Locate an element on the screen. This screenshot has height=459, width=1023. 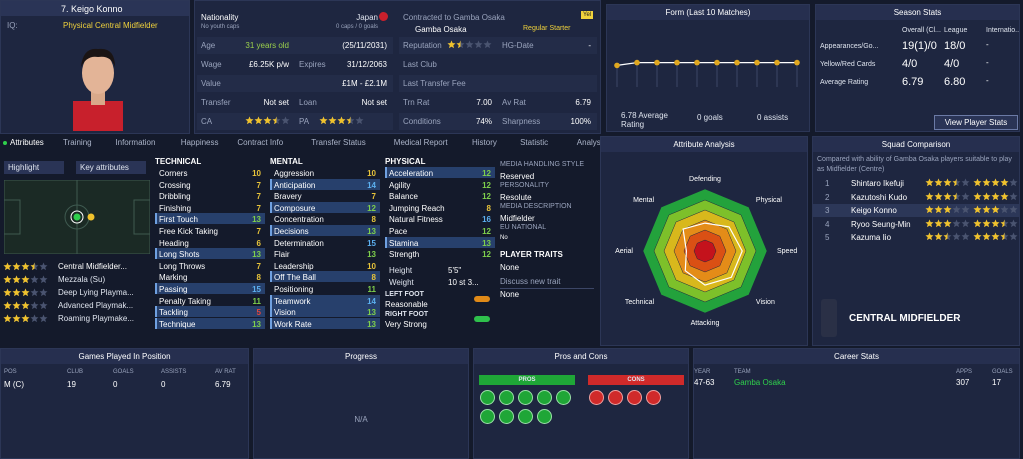
radar-label: Physical is located at coordinates (769, 200).